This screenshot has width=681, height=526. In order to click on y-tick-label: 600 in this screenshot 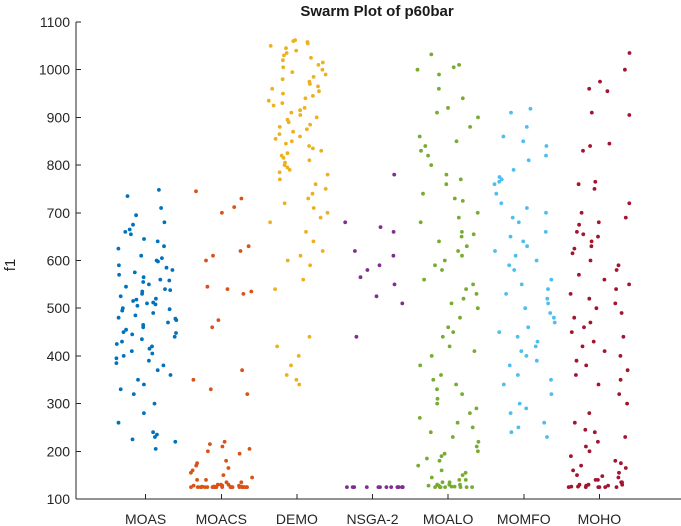, I will do `click(59, 261)`.